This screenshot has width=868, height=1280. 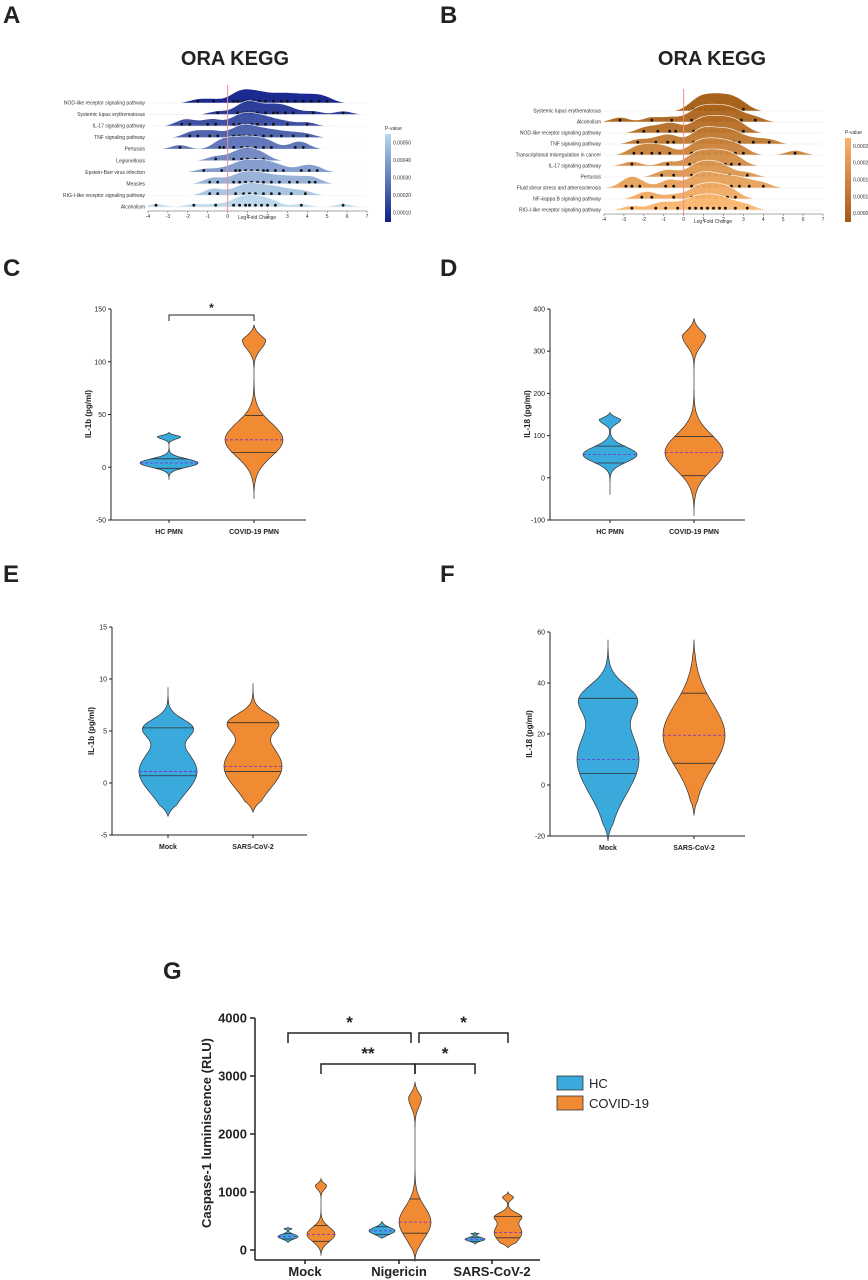 I want to click on x-tick-label: 1, so click(x=247, y=217).